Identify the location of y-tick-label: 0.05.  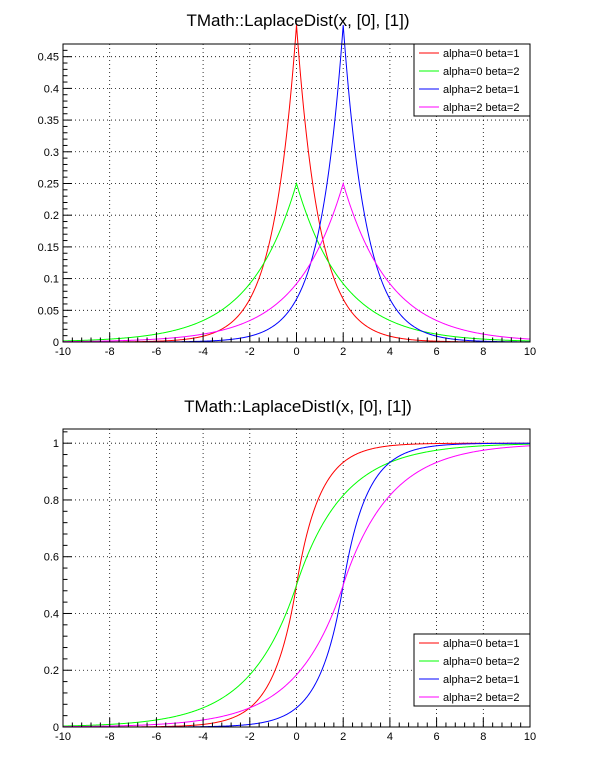
(48, 311).